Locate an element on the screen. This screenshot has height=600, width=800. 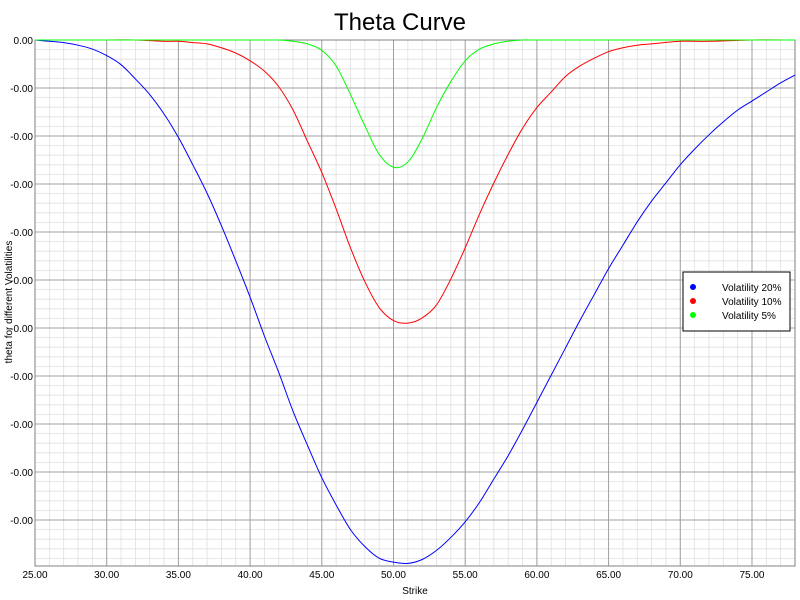
x-tick-label: 75.00 is located at coordinates (751, 575).